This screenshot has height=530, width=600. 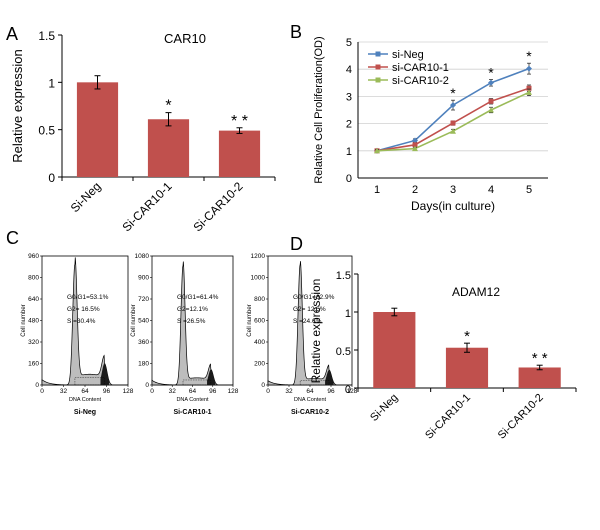 What do you see at coordinates (453, 190) in the screenshot?
I see `x-tick-label: 3` at bounding box center [453, 190].